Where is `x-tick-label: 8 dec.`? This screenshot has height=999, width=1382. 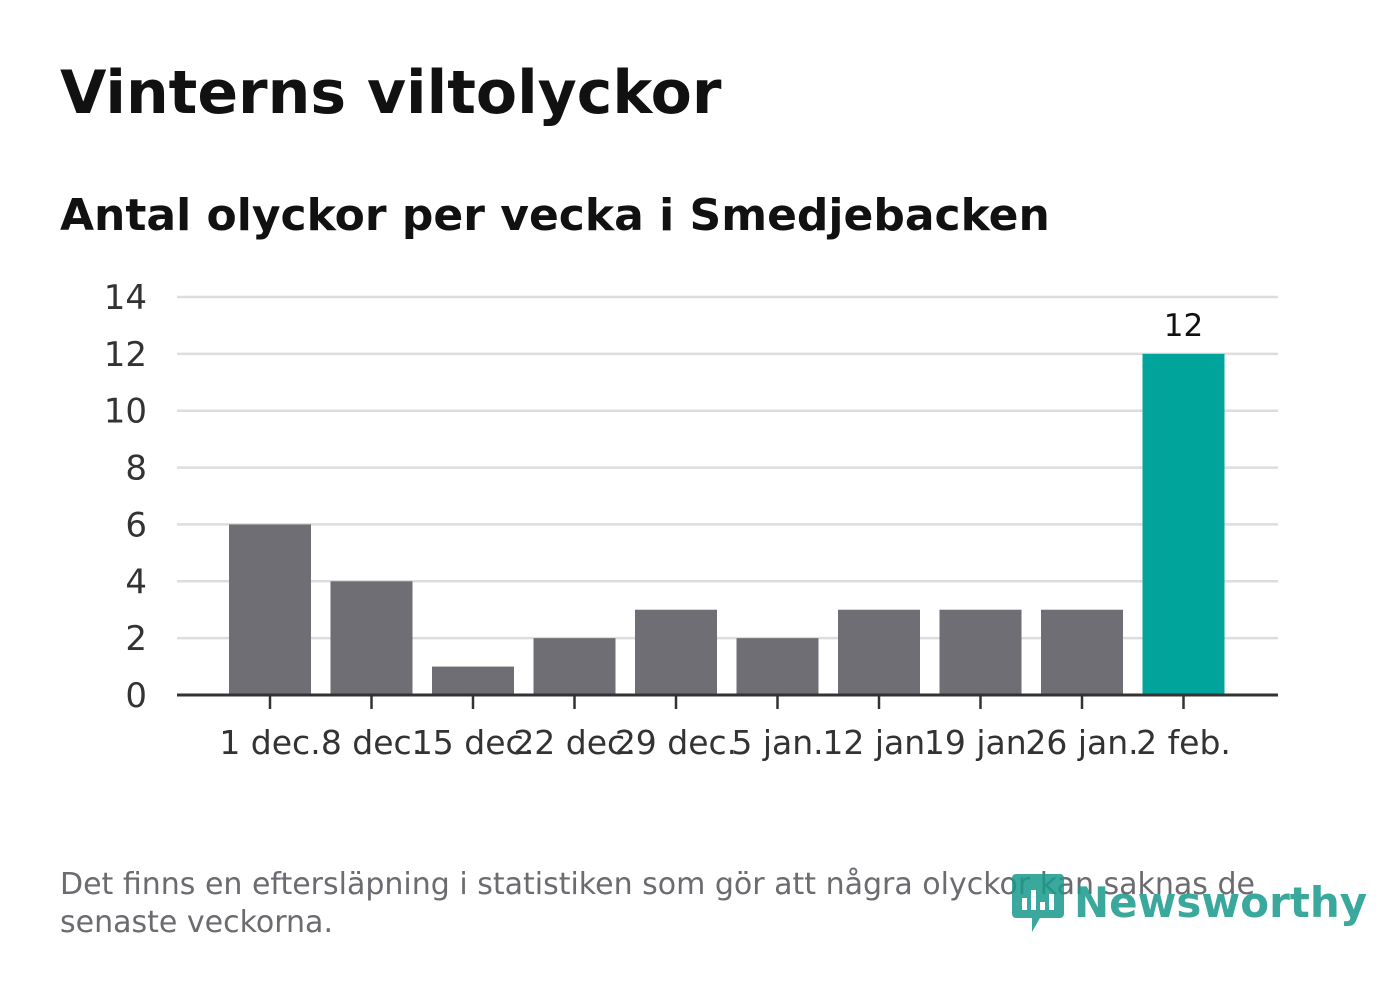 x-tick-label: 8 dec. is located at coordinates (371, 742).